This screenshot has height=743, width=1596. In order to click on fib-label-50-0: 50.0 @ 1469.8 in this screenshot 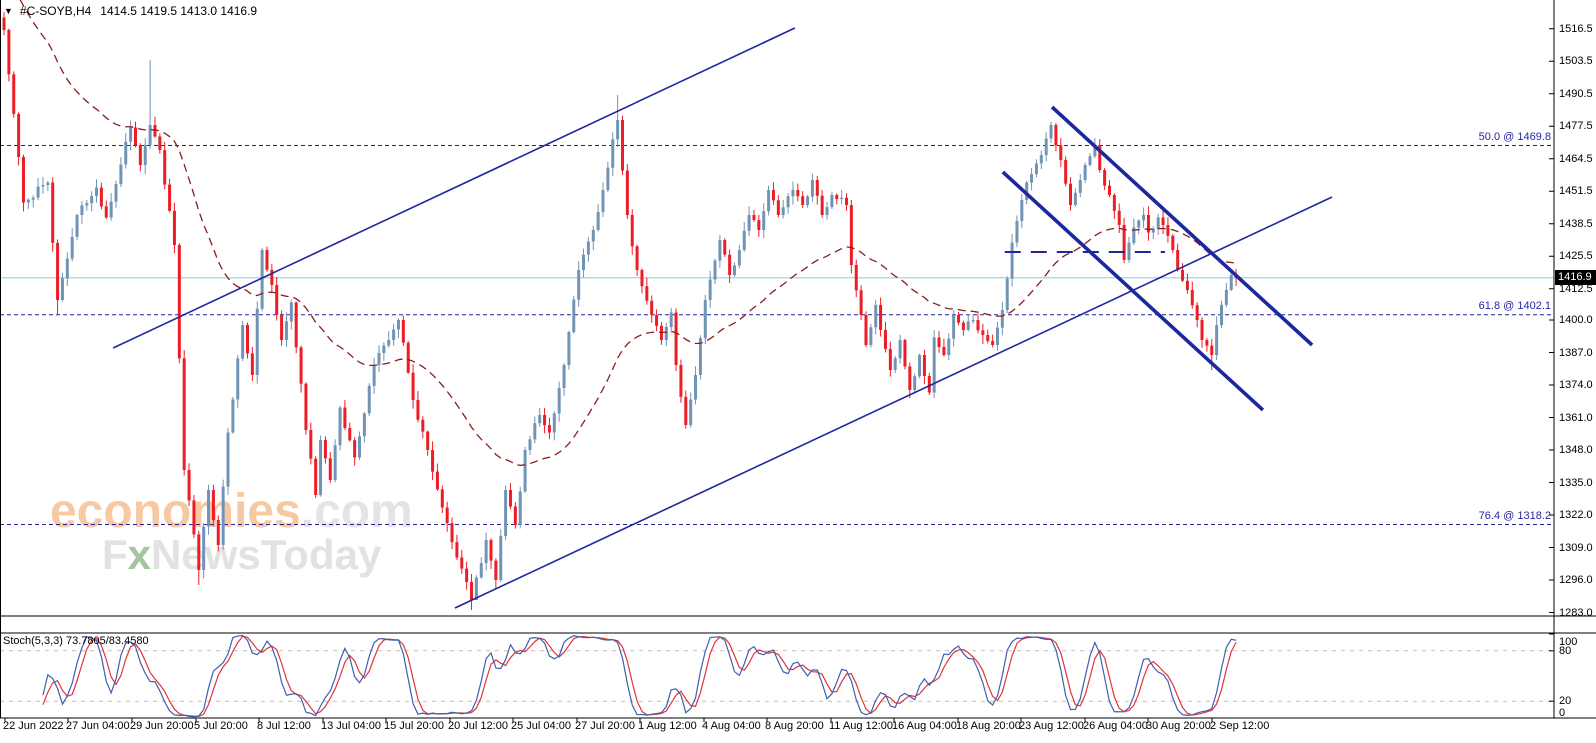, I will do `click(1514, 136)`.